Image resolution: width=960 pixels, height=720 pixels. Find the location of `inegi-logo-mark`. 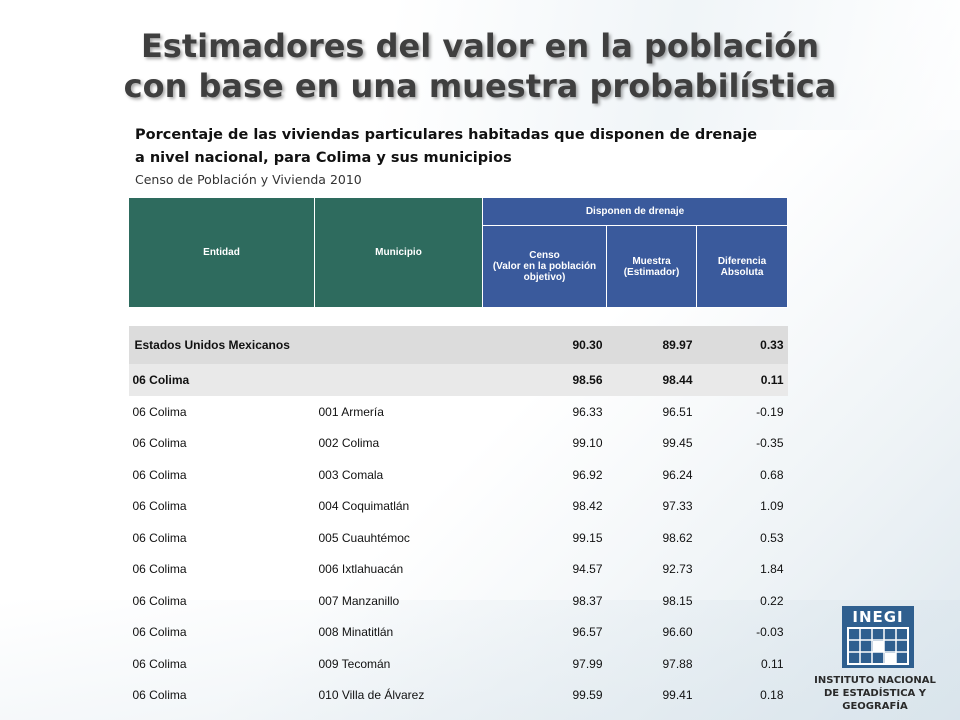

inegi-logo-mark is located at coordinates (878, 637).